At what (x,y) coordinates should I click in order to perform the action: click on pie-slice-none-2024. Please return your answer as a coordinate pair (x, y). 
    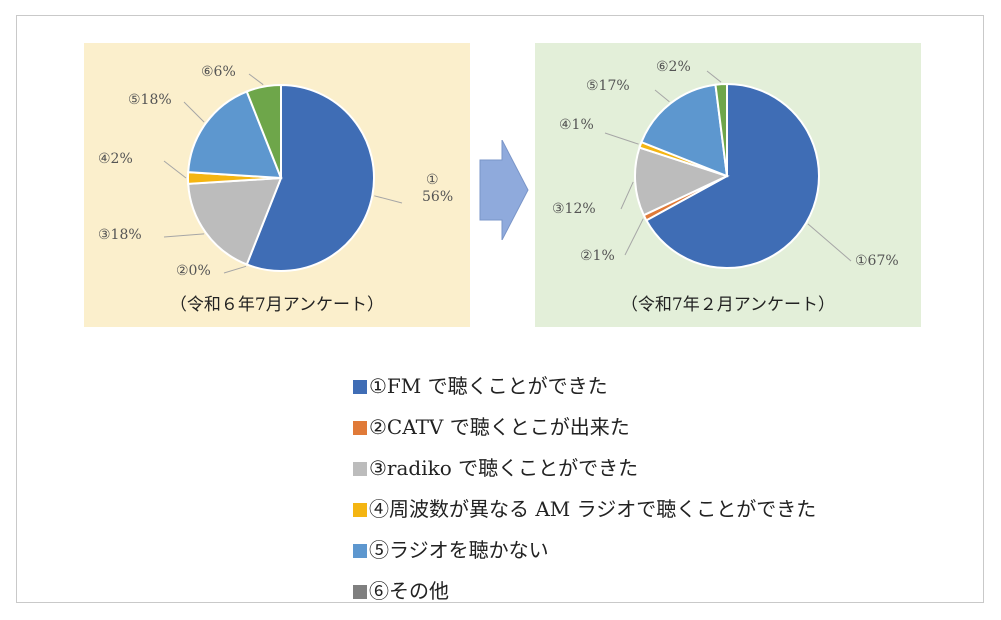
    Looking at the image, I should click on (235, 135).